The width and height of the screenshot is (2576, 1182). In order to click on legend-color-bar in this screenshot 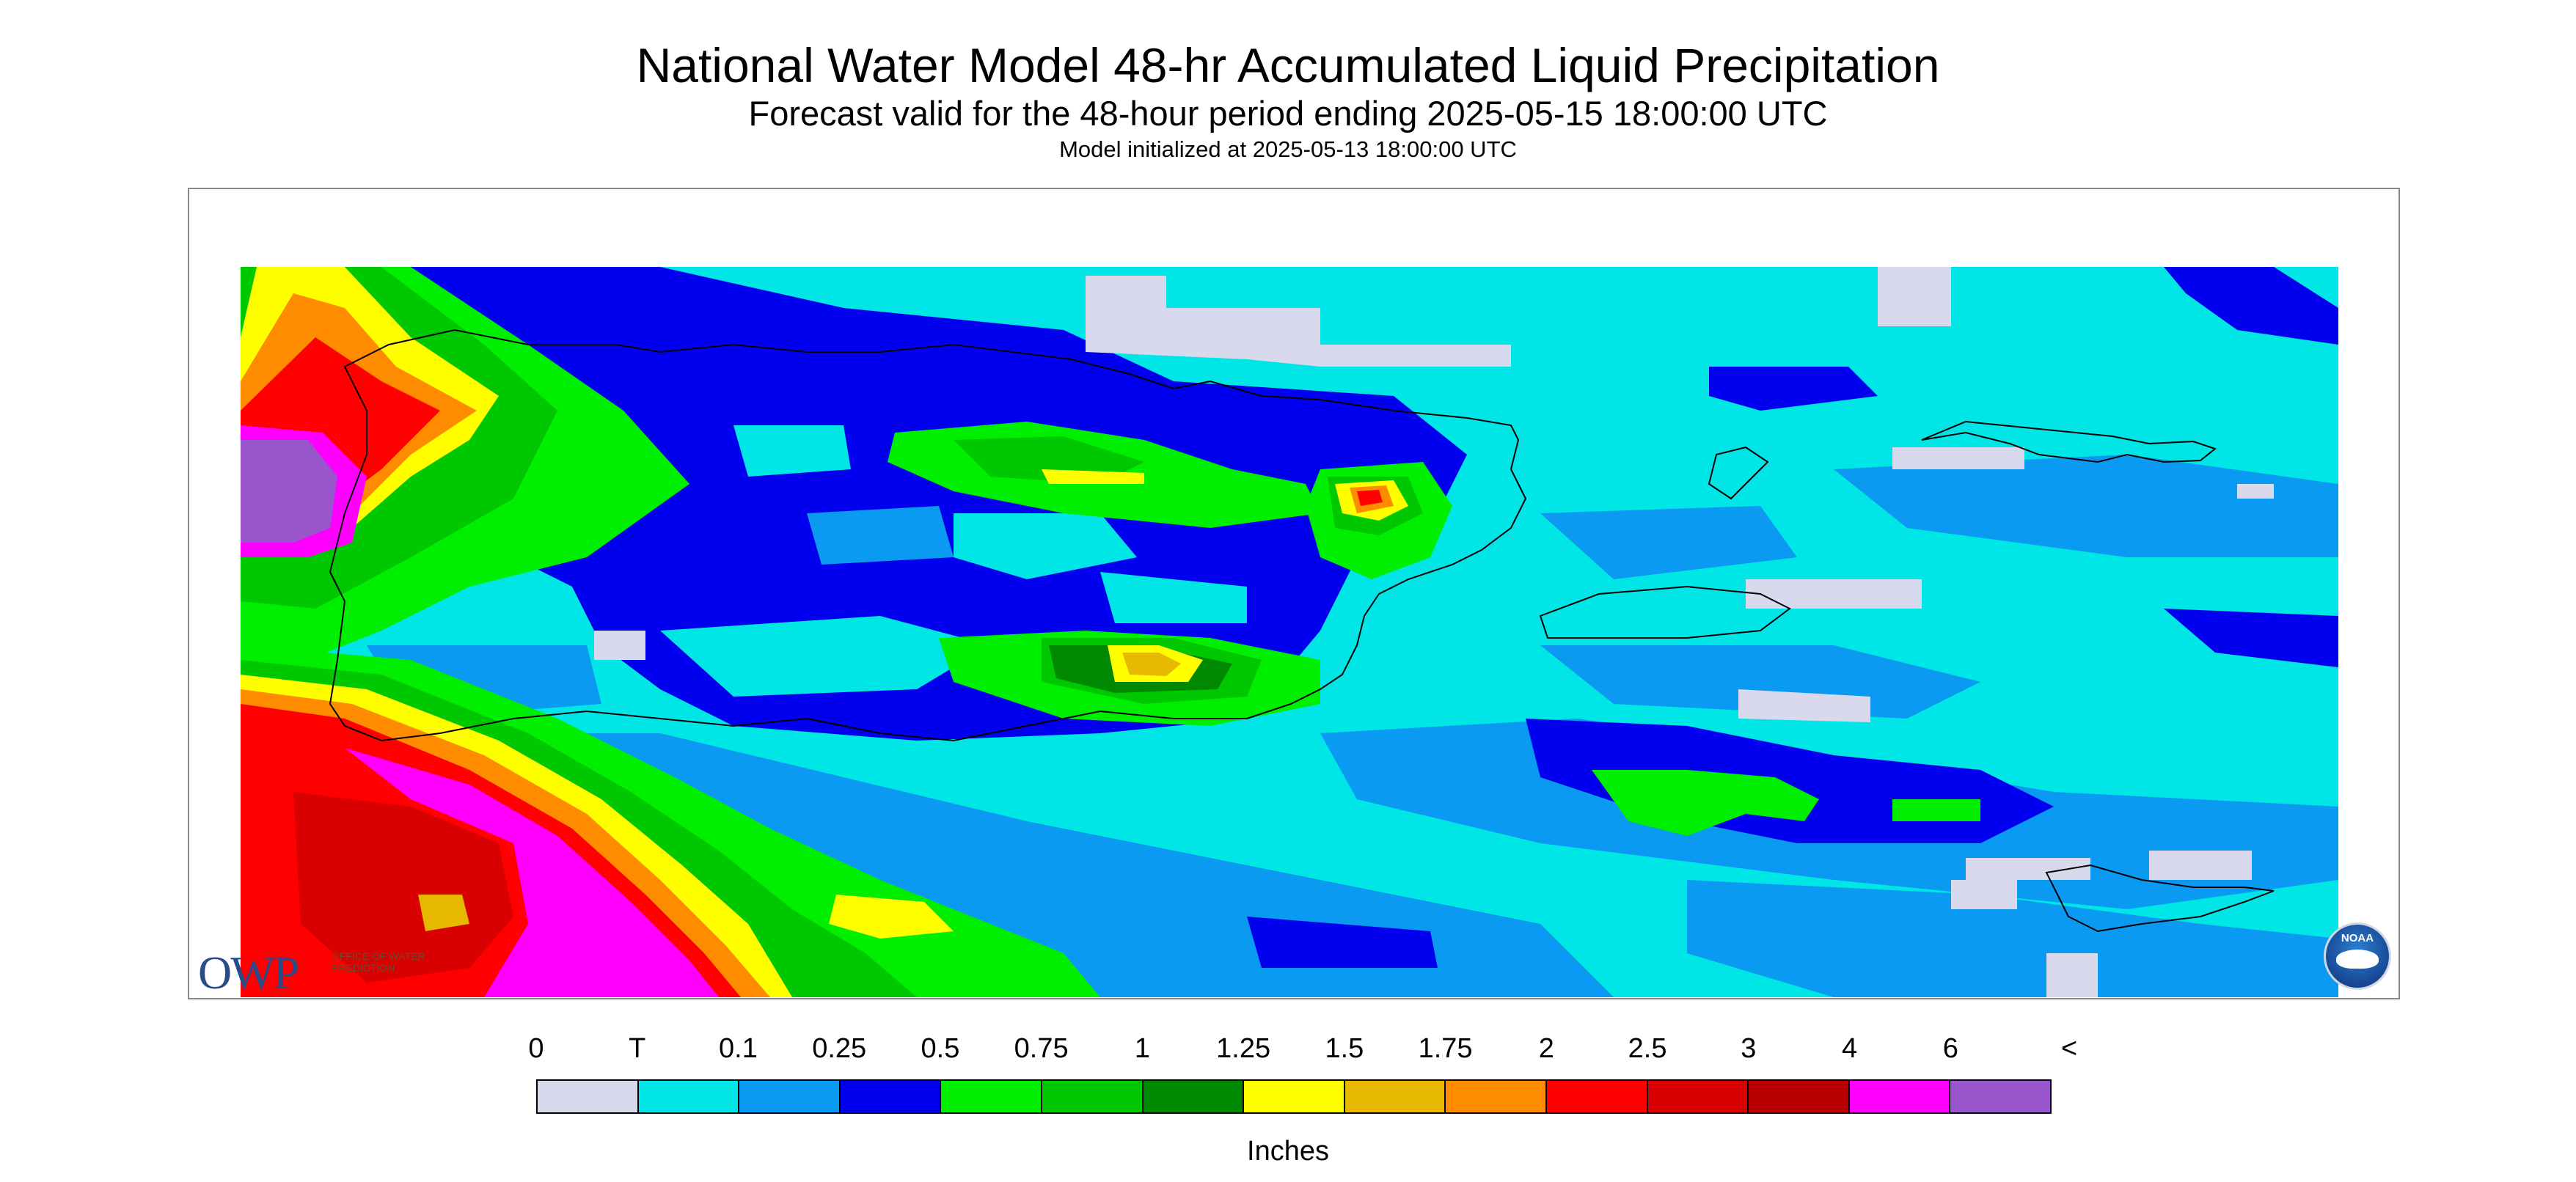, I will do `click(1294, 1096)`.